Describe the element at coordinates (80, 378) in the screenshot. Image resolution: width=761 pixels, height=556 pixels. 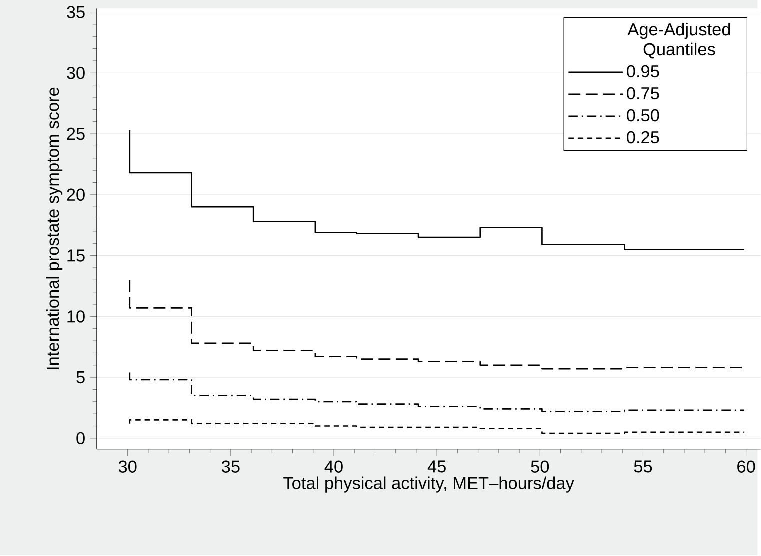
I see `y-tick-label: 5` at that location.